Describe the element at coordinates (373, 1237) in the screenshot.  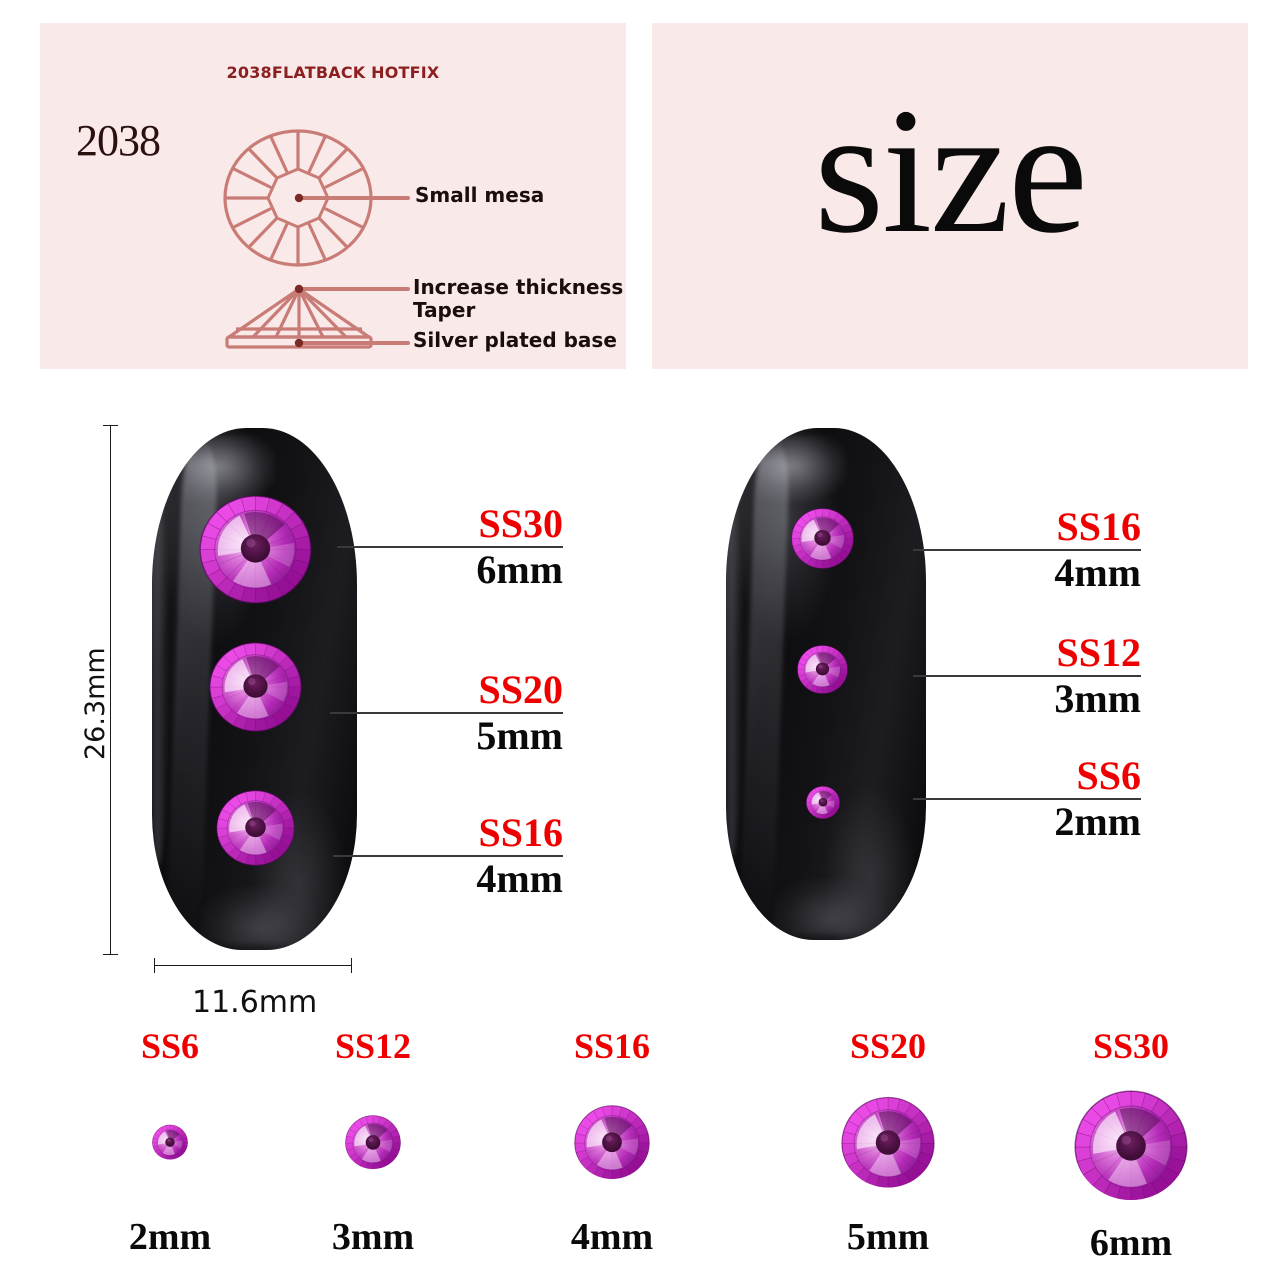
I see `size-chart-mm-label: 3mm` at that location.